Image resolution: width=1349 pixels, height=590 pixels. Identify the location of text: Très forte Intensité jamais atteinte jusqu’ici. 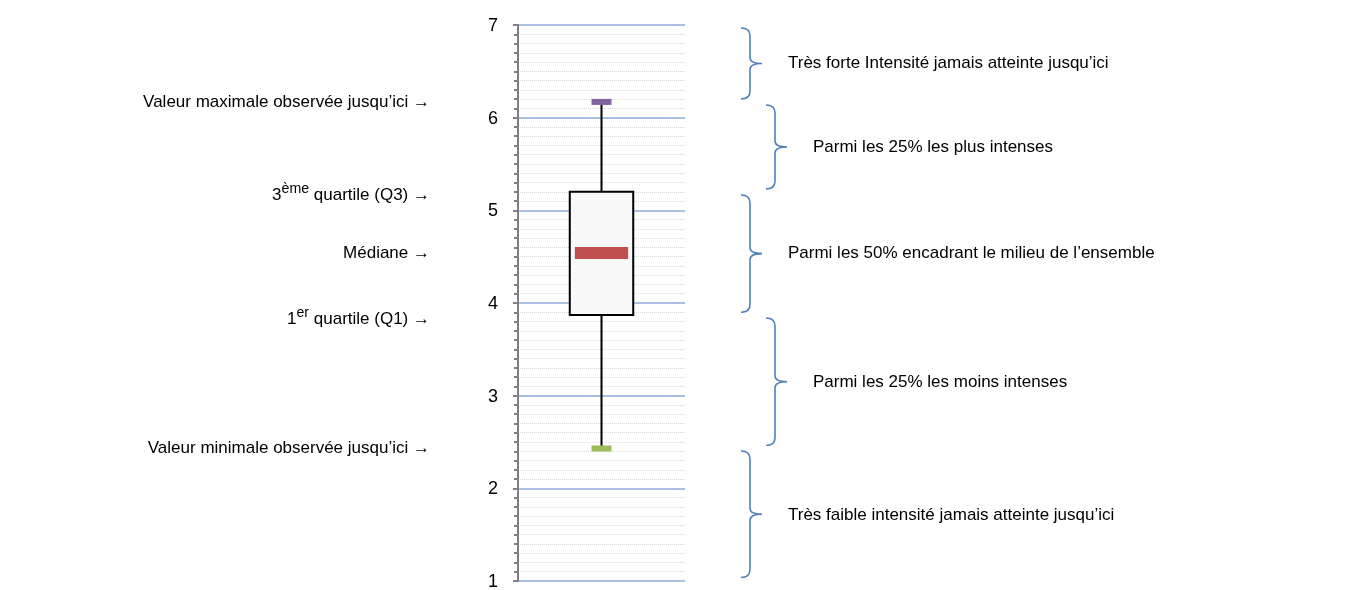
(948, 63).